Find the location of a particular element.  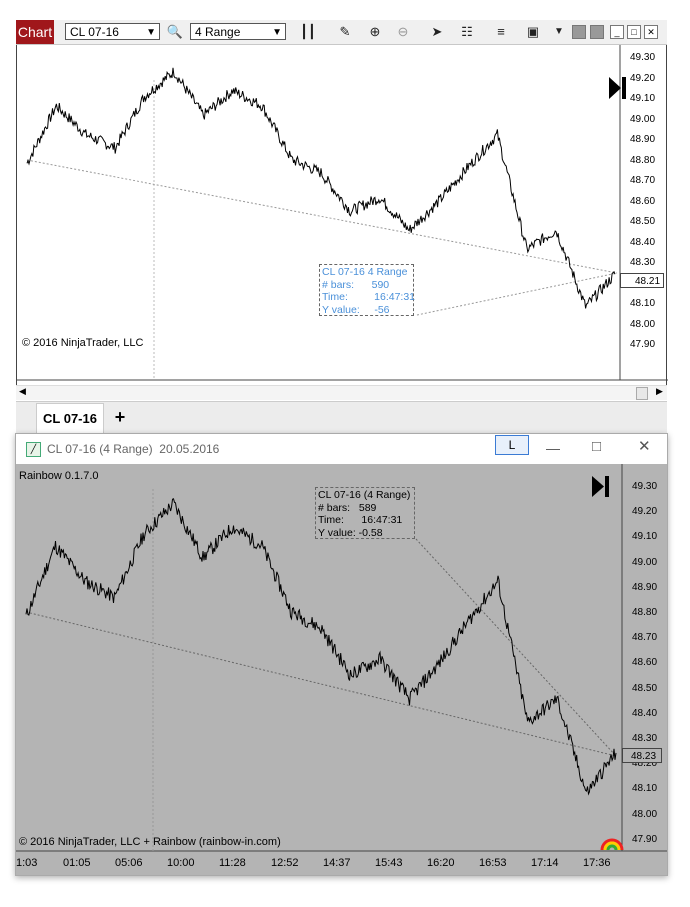

time-axis-label: 05:06 is located at coordinates (129, 863).